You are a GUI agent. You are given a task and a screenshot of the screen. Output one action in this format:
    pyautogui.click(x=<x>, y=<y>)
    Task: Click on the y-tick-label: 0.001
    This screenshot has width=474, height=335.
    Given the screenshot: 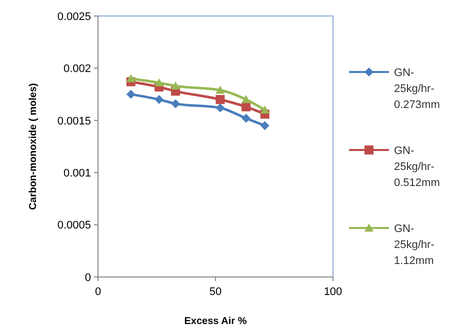 What is the action you would take?
    pyautogui.click(x=77, y=173)
    